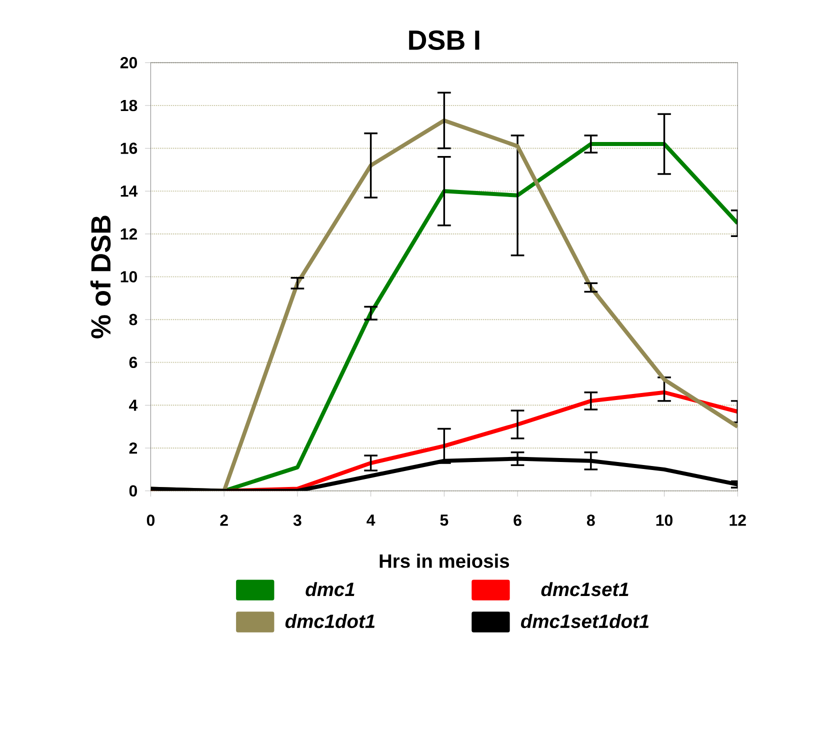  I want to click on y-tick-label: 6, so click(133, 362).